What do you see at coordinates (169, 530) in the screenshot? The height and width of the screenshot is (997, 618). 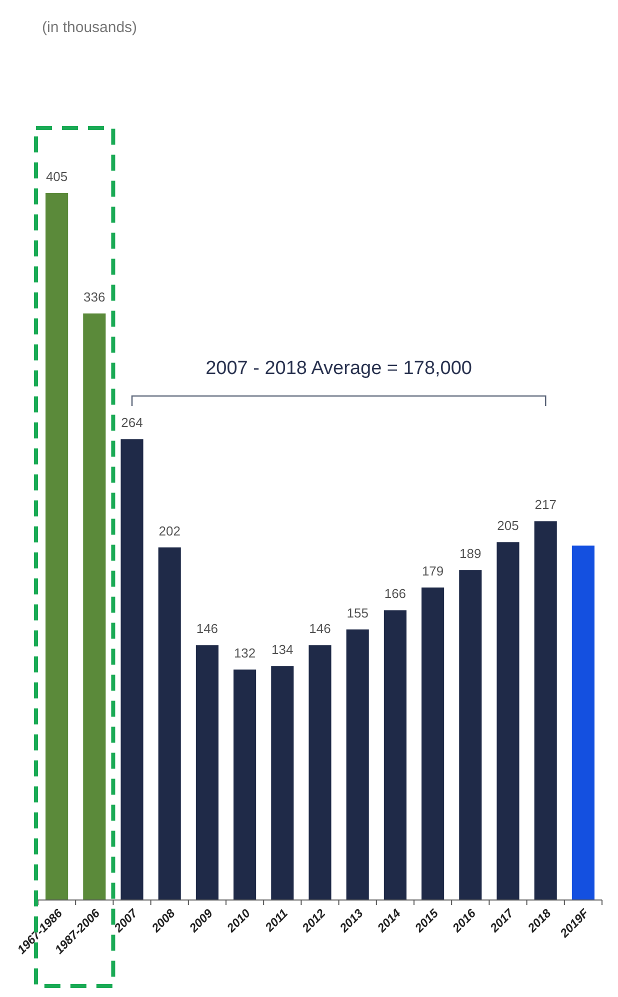 I see `data-label: 202` at bounding box center [169, 530].